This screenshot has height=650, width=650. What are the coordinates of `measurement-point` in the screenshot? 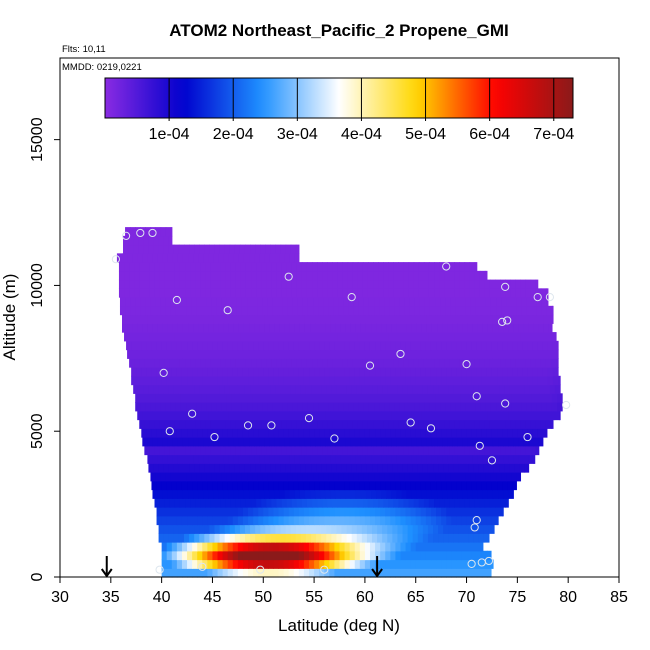 It's located at (116, 259).